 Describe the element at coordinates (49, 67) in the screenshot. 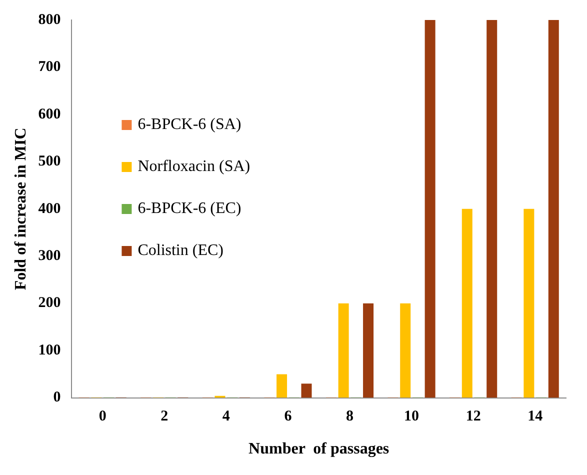

I see `y-tick-label: 700` at that location.